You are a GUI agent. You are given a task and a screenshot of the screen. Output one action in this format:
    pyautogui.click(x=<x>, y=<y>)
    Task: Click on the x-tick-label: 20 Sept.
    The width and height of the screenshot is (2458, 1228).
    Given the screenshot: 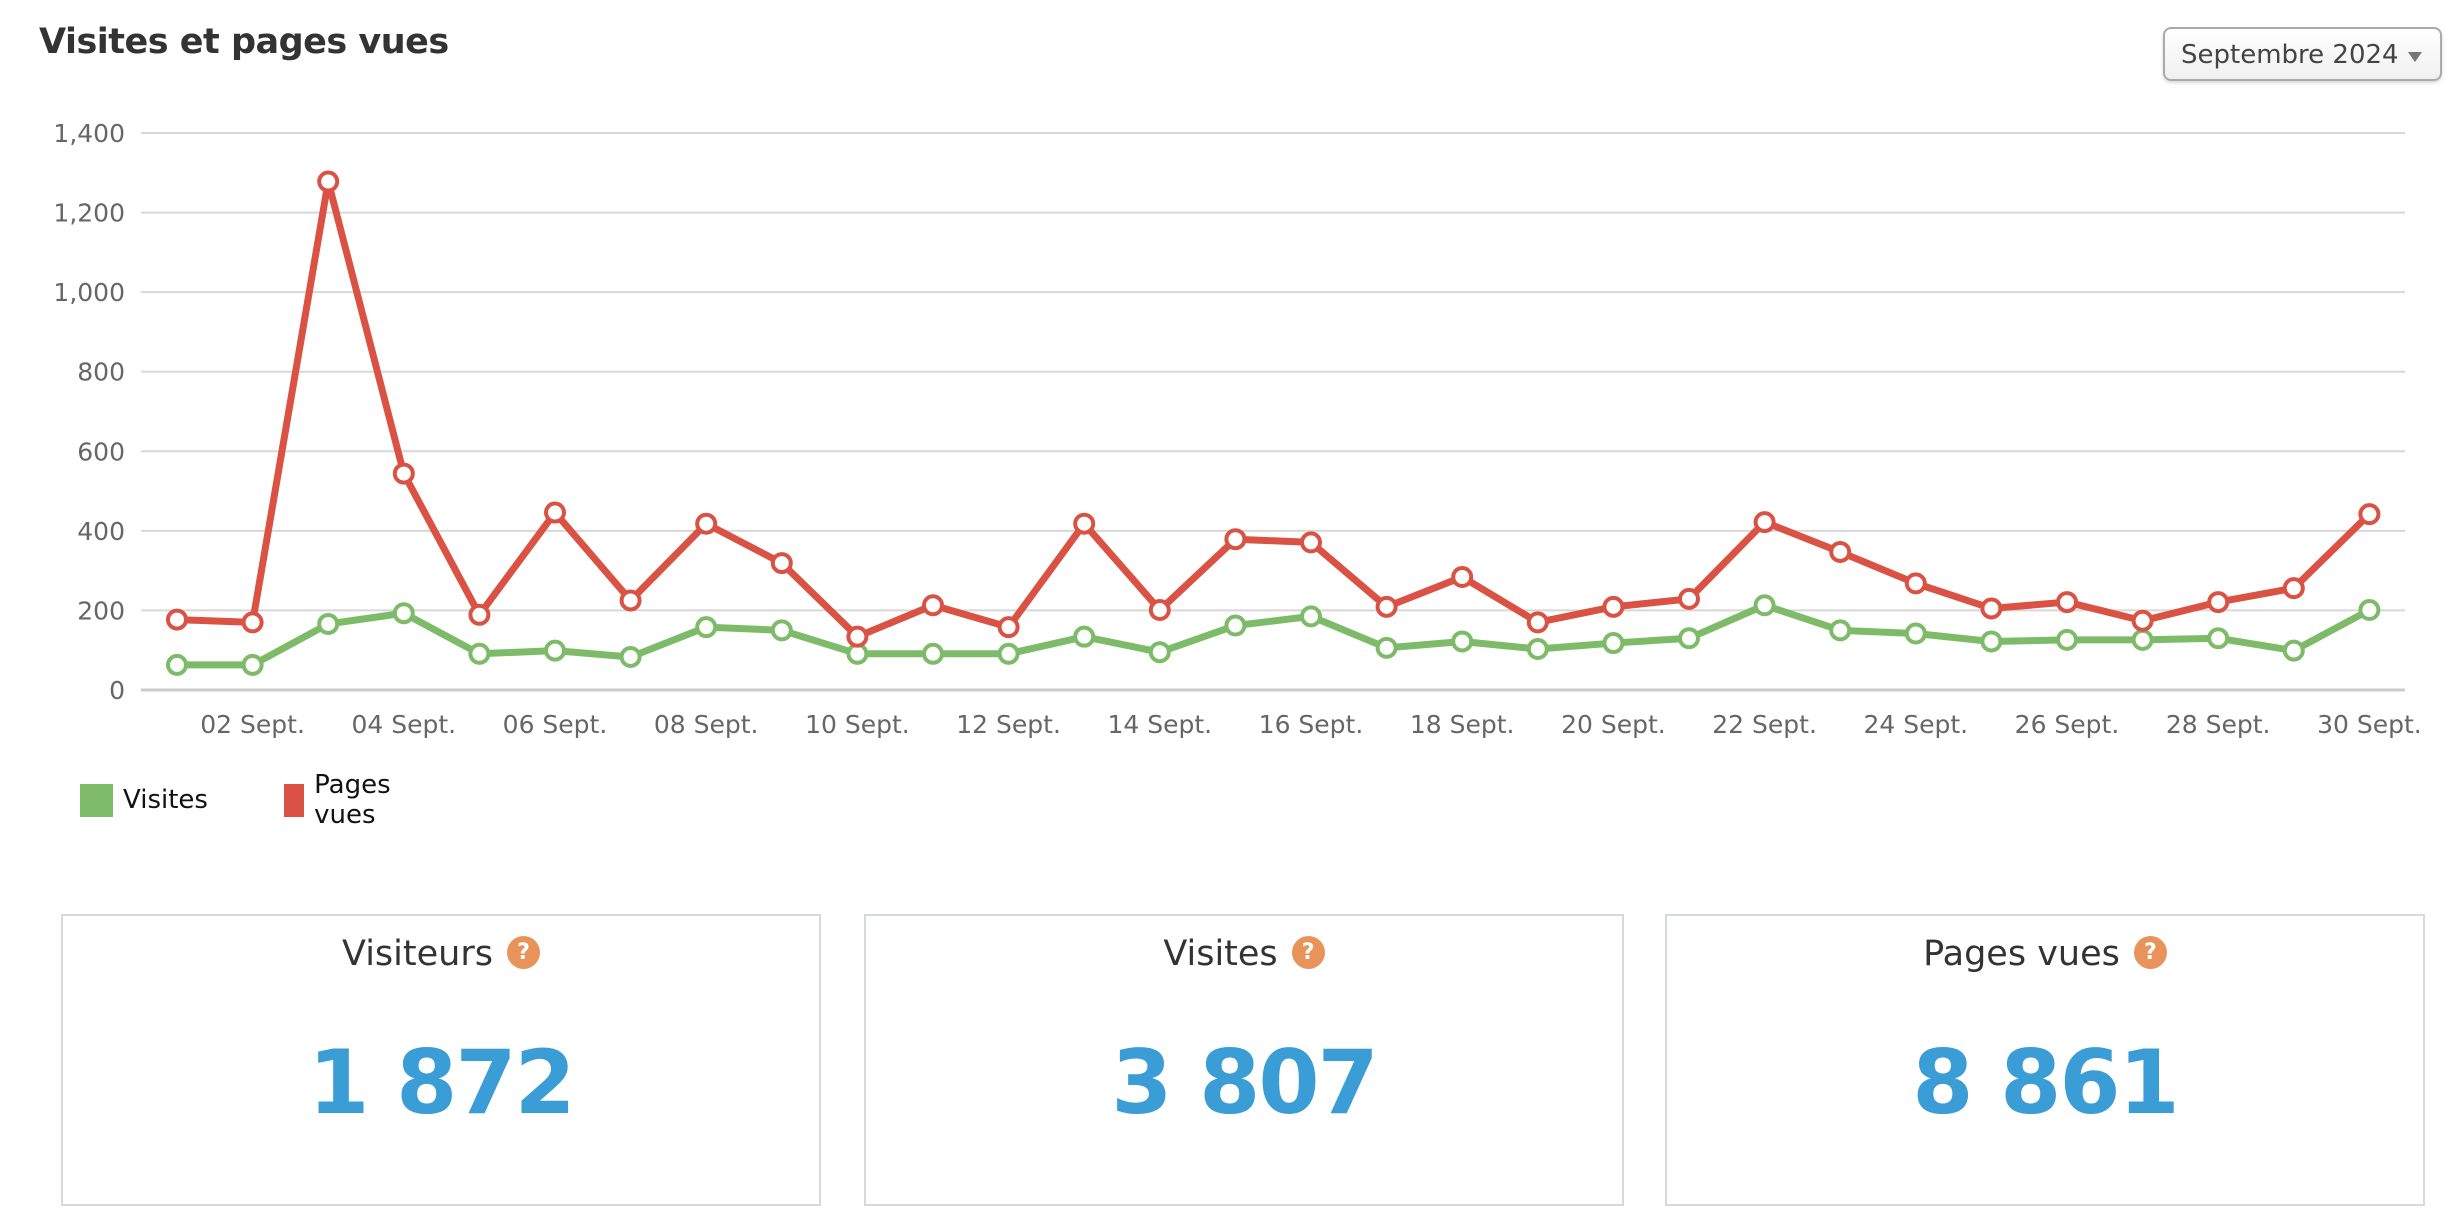 What is the action you would take?
    pyautogui.click(x=1613, y=724)
    